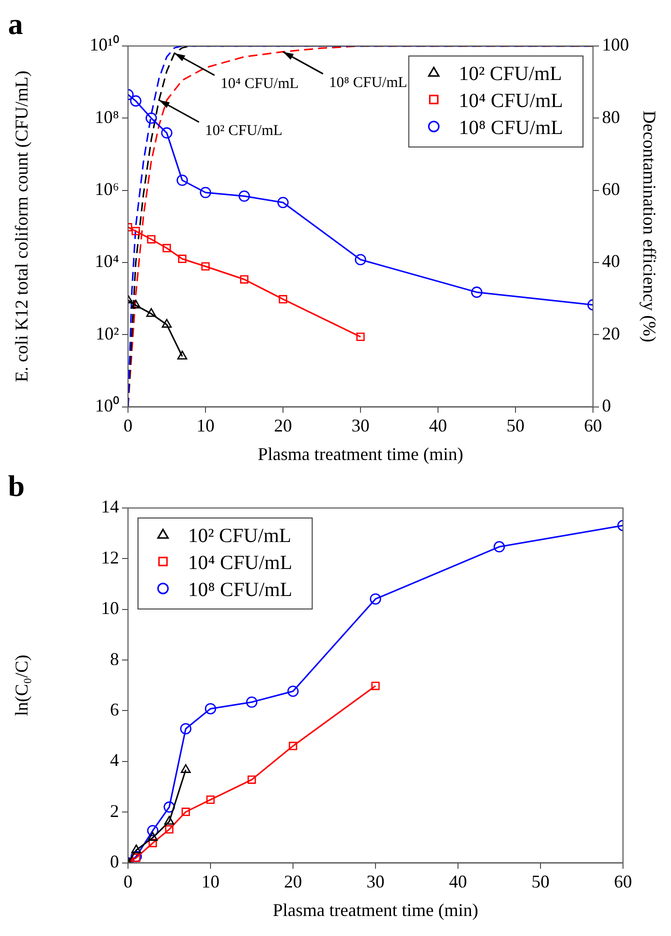 Image resolution: width=671 pixels, height=936 pixels. What do you see at coordinates (110, 608) in the screenshot?
I see `y-tick-label: 10` at bounding box center [110, 608].